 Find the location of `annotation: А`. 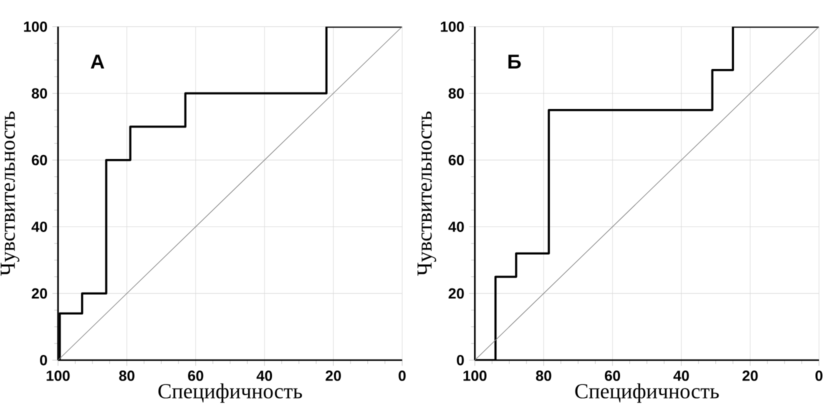

annotation: А is located at coordinates (97, 61).